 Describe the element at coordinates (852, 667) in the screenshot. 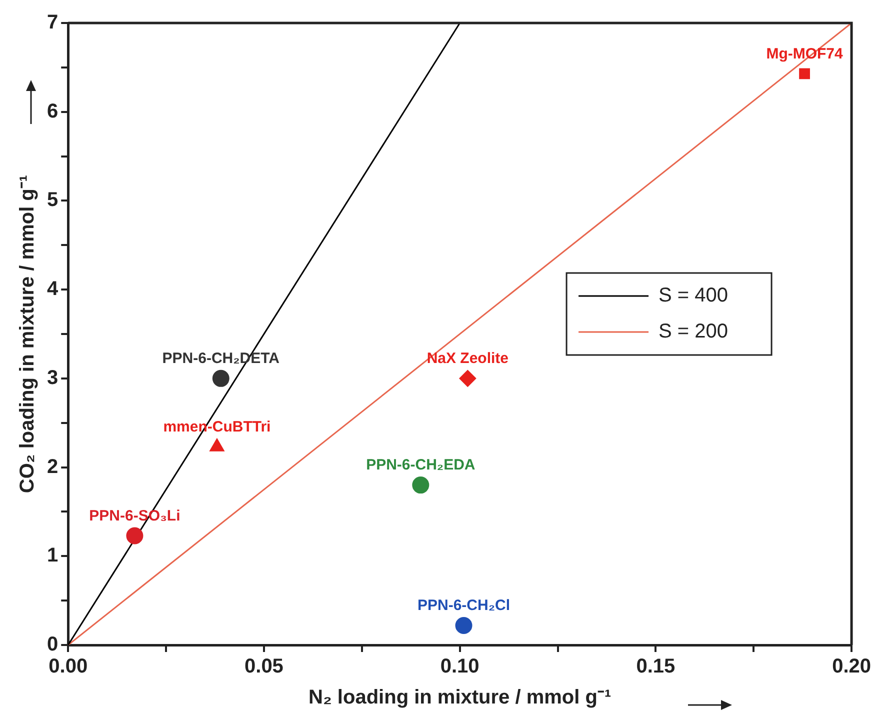

I see `x-tick-label: 0.20` at that location.